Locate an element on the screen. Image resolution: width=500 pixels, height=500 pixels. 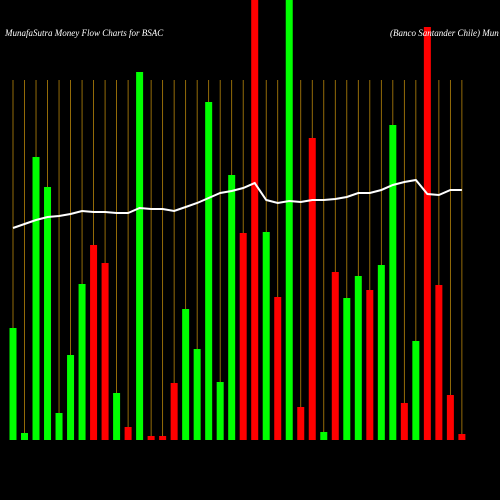
chart-title: MunafaSutra Money Flow Charts for BSAC is located at coordinates (84, 33).